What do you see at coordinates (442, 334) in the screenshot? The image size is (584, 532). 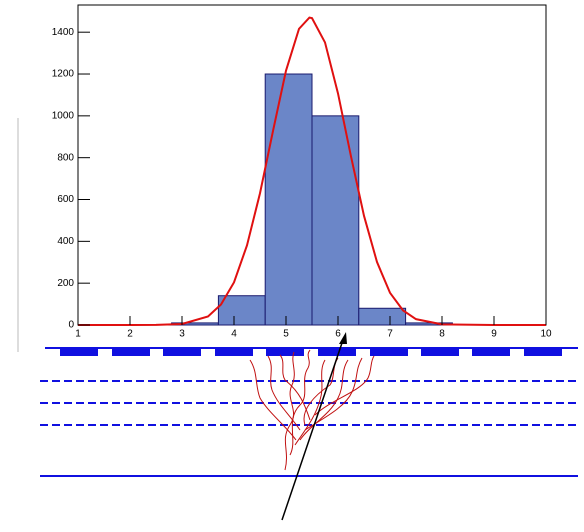 I see `x-tick-label: 8` at bounding box center [442, 334].